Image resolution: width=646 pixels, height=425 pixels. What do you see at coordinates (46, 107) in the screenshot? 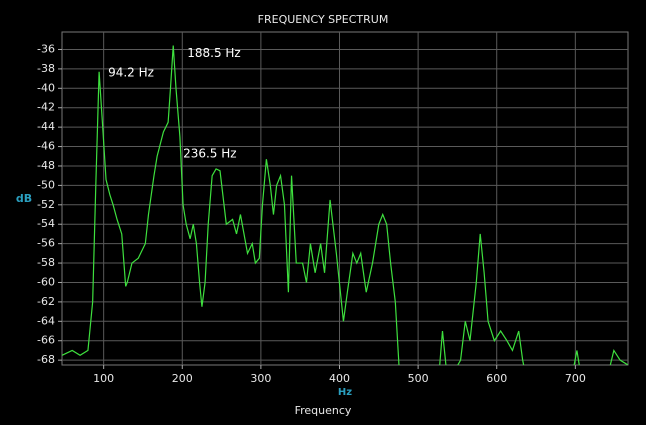
I see `y-tick-label: -42` at bounding box center [46, 107].